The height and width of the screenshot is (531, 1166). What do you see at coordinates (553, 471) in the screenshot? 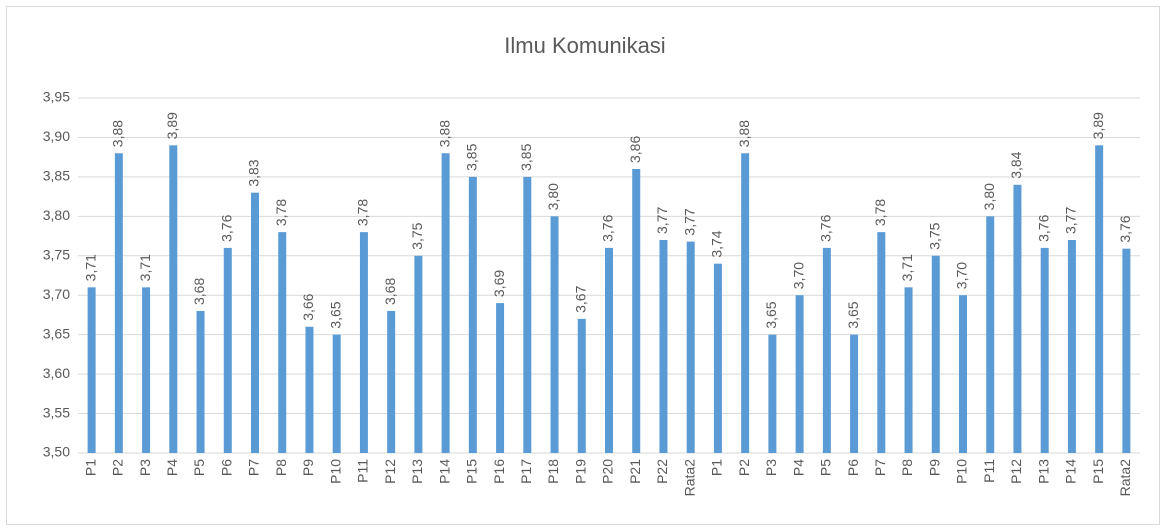
I see `x-tick-label: P18` at bounding box center [553, 471].